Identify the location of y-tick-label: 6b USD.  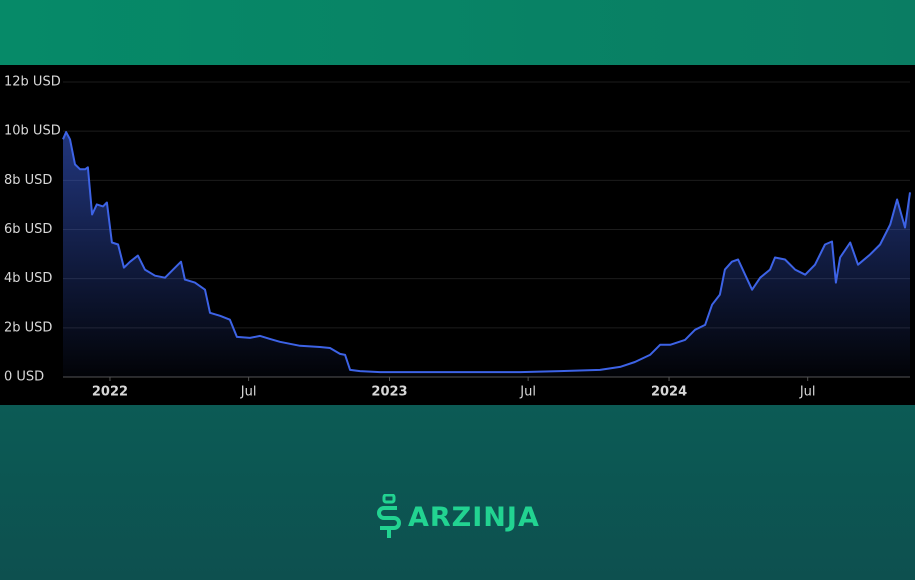
(28, 229).